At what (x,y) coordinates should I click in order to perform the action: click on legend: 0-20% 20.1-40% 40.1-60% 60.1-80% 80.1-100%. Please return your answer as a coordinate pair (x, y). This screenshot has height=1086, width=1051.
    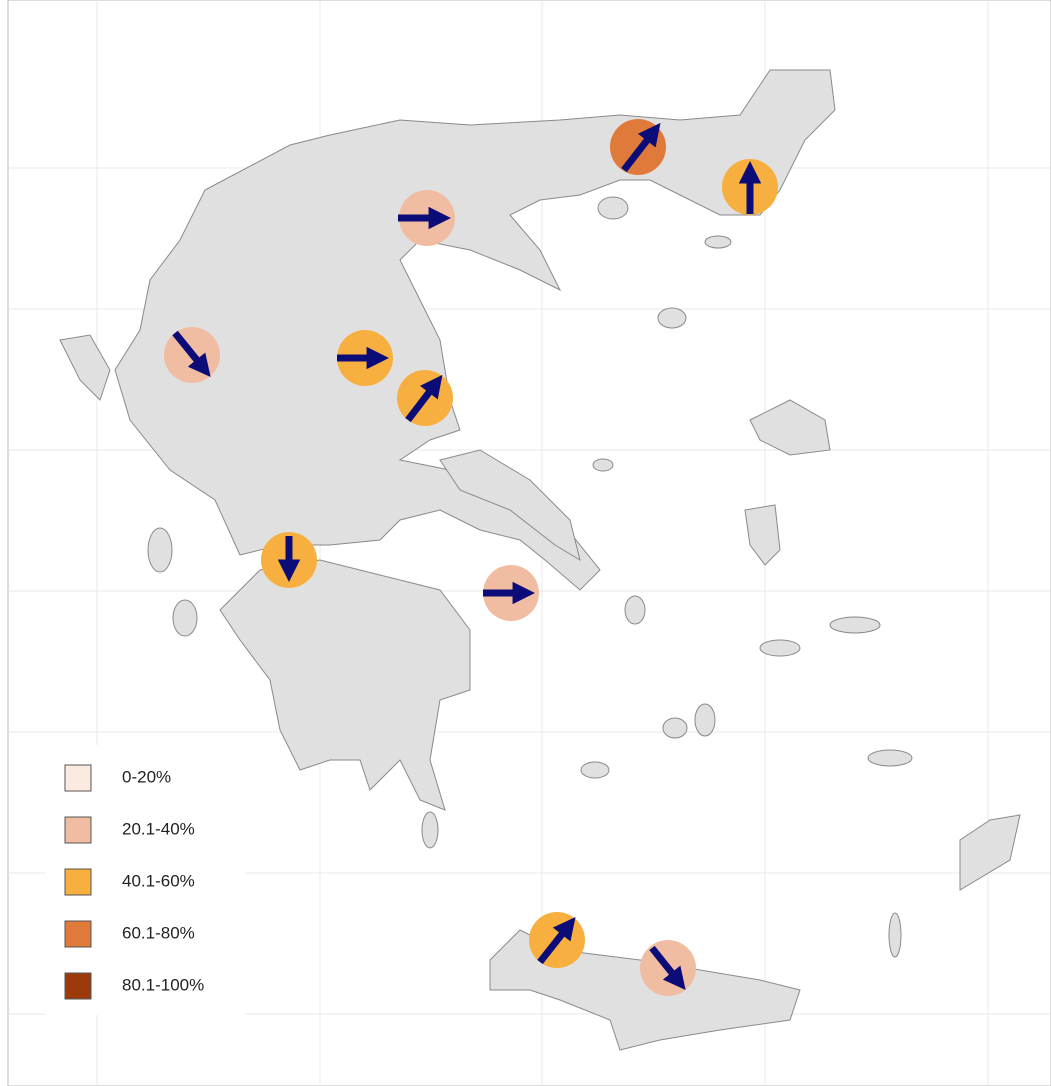
    Looking at the image, I should click on (145, 880).